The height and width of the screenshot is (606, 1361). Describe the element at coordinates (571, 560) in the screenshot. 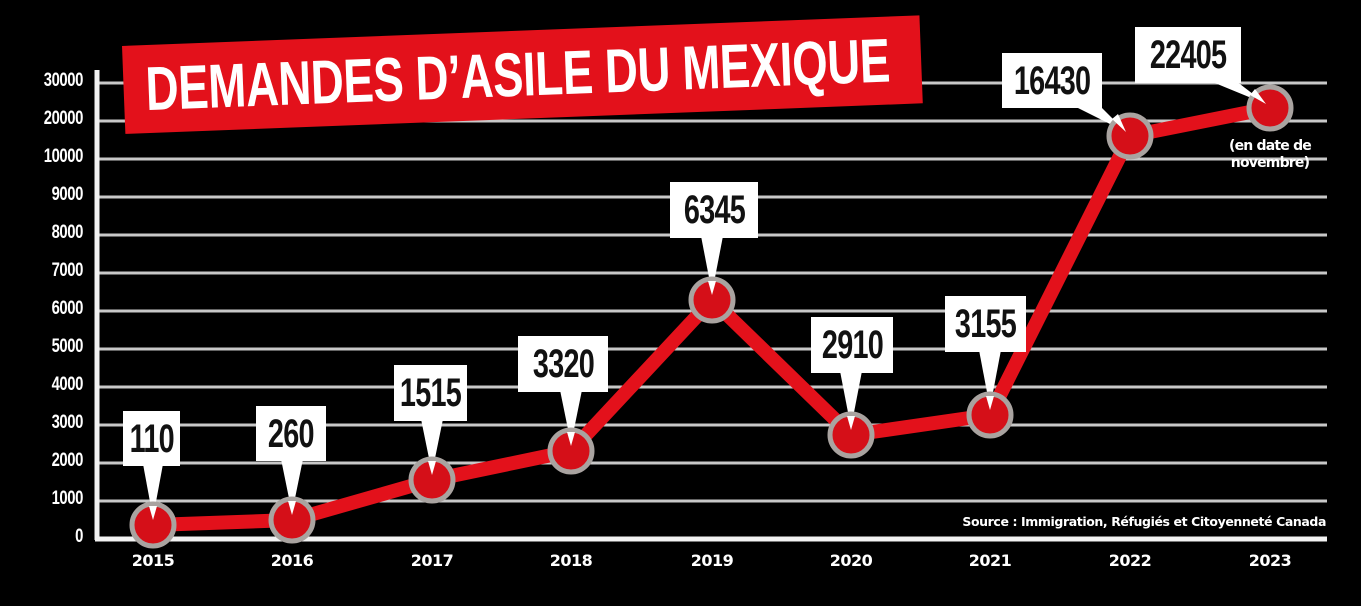

I see `x-tick: 2018` at that location.